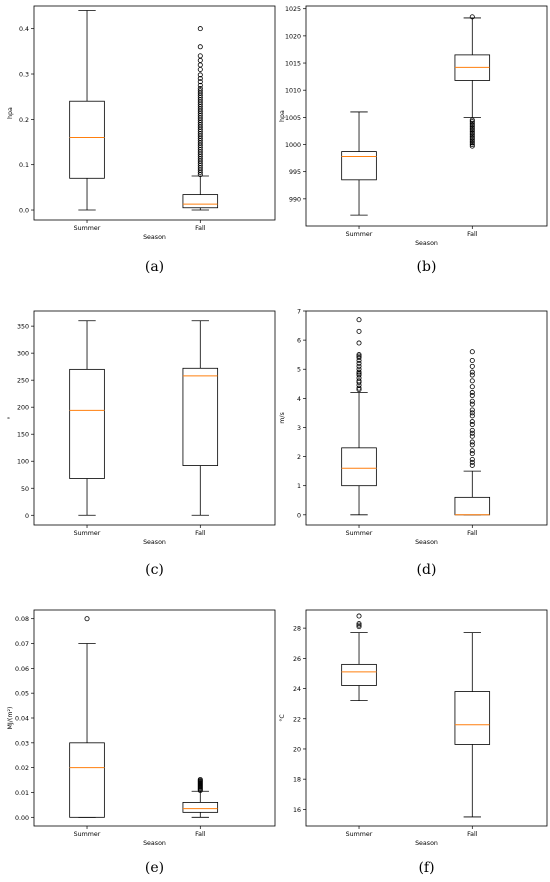  Describe the element at coordinates (299, 486) in the screenshot. I see `y-tick-label: 1` at that location.